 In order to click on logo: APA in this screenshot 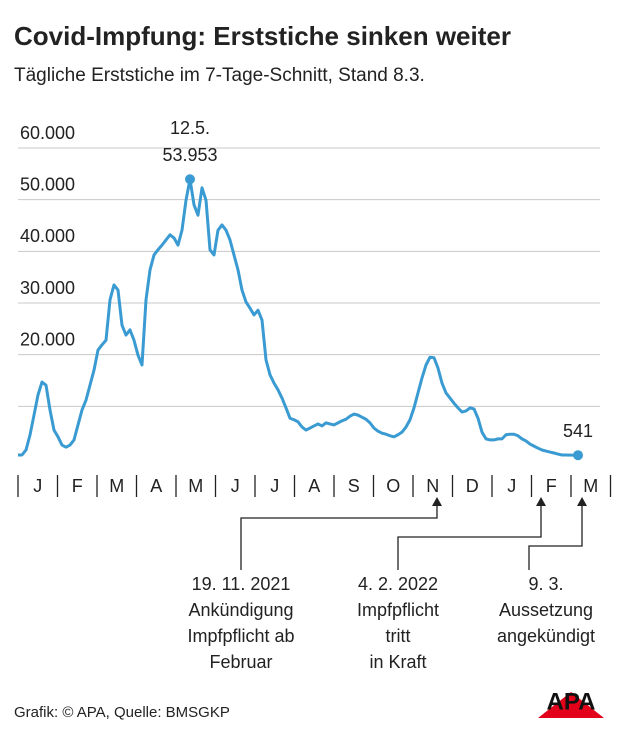, I will do `click(571, 701)`.